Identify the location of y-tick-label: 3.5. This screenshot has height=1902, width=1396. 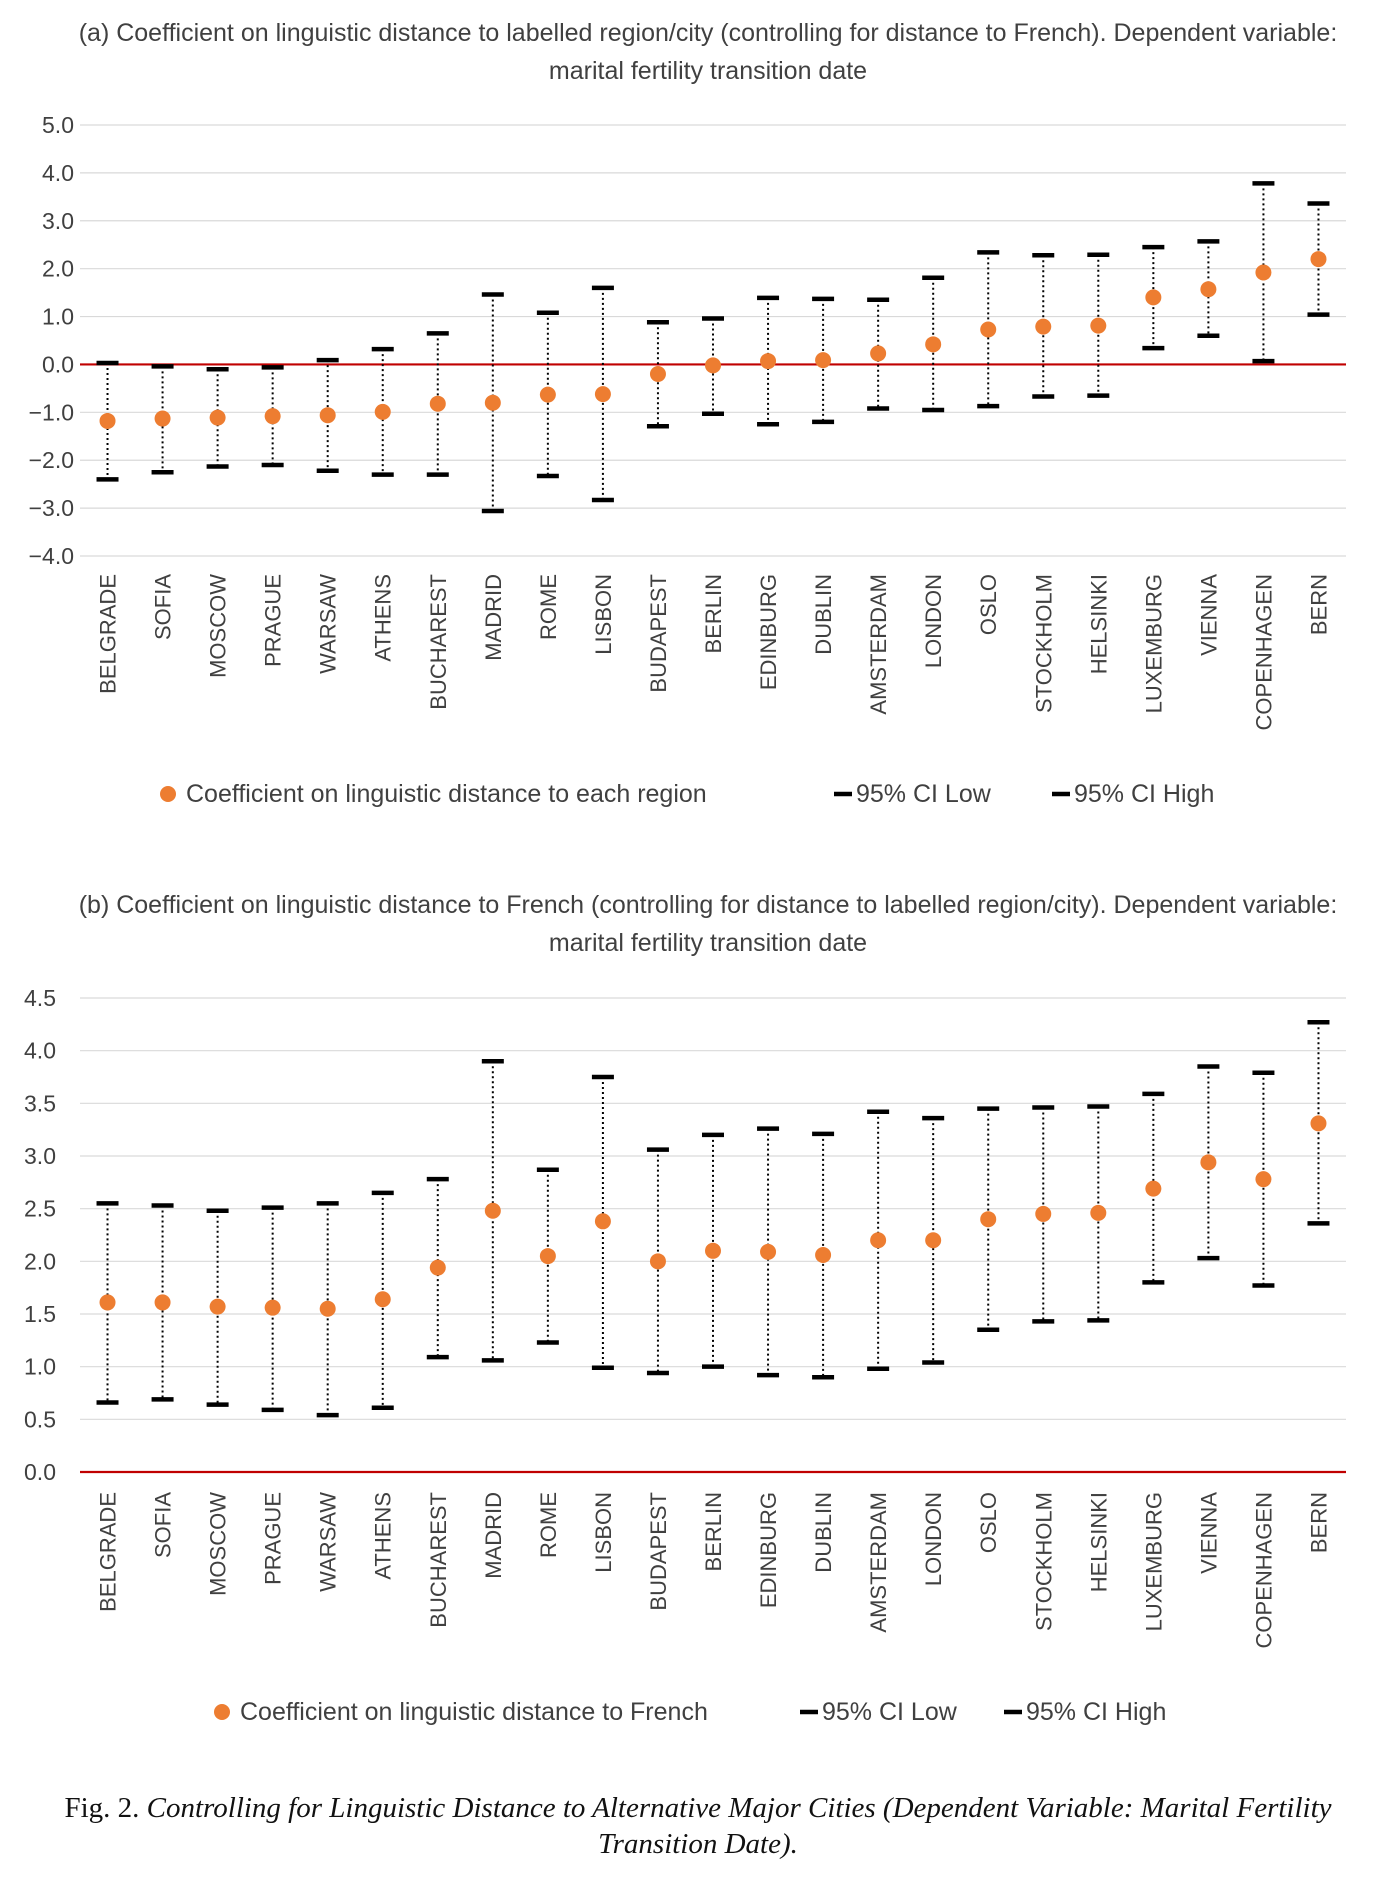
(40, 1103).